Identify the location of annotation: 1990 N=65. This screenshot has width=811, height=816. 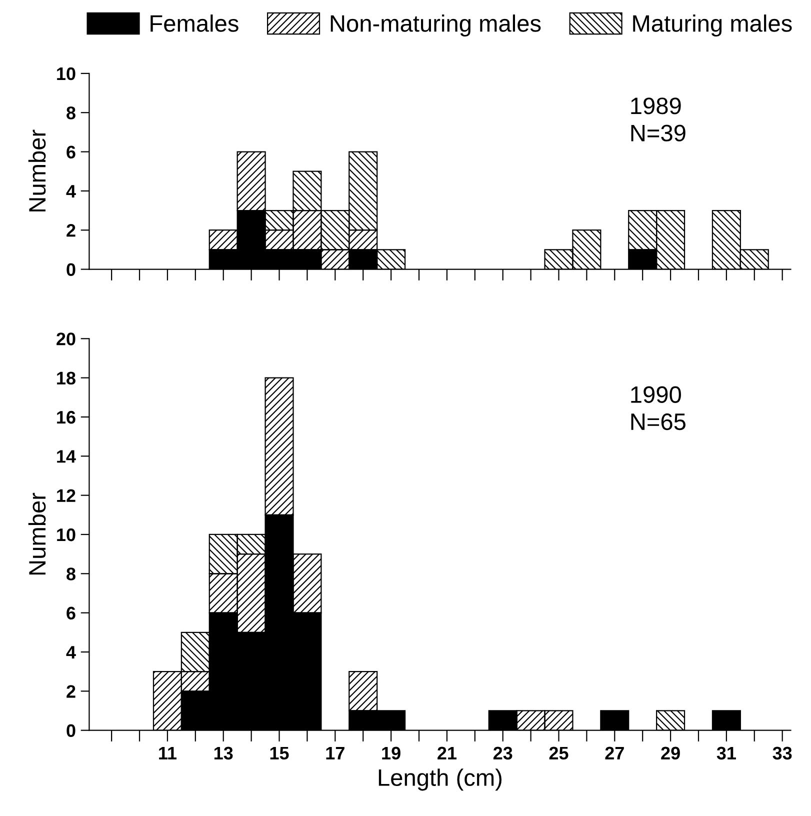
(658, 408).